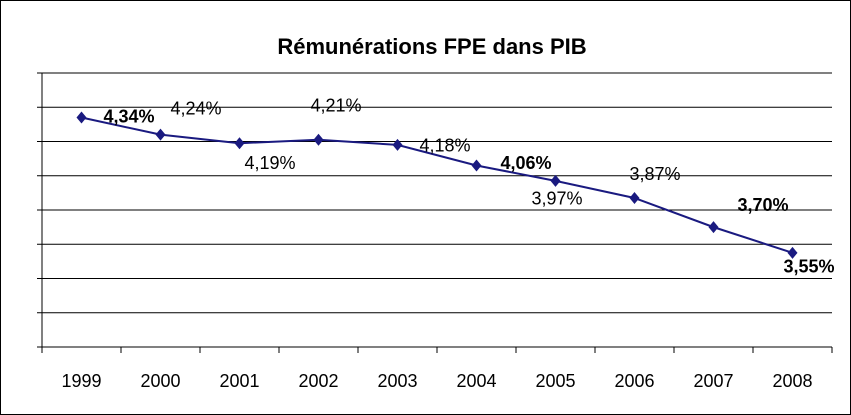  Describe the element at coordinates (431, 46) in the screenshot. I see `chart-title: Rémunérations FPE dans PIB` at that location.